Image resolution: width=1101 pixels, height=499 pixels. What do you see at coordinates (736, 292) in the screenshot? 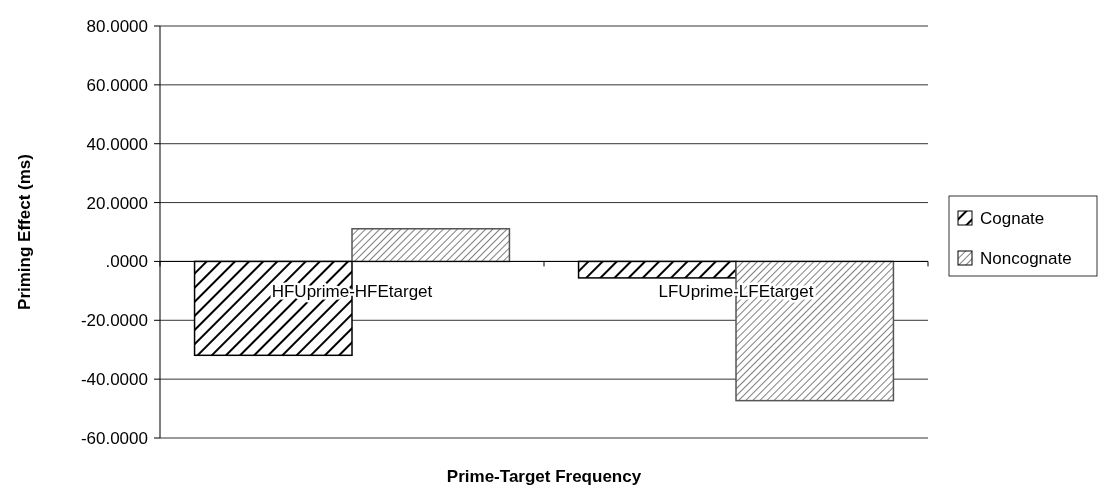
I see `x-tick-label: LFUprime-LFEtarget` at bounding box center [736, 292].